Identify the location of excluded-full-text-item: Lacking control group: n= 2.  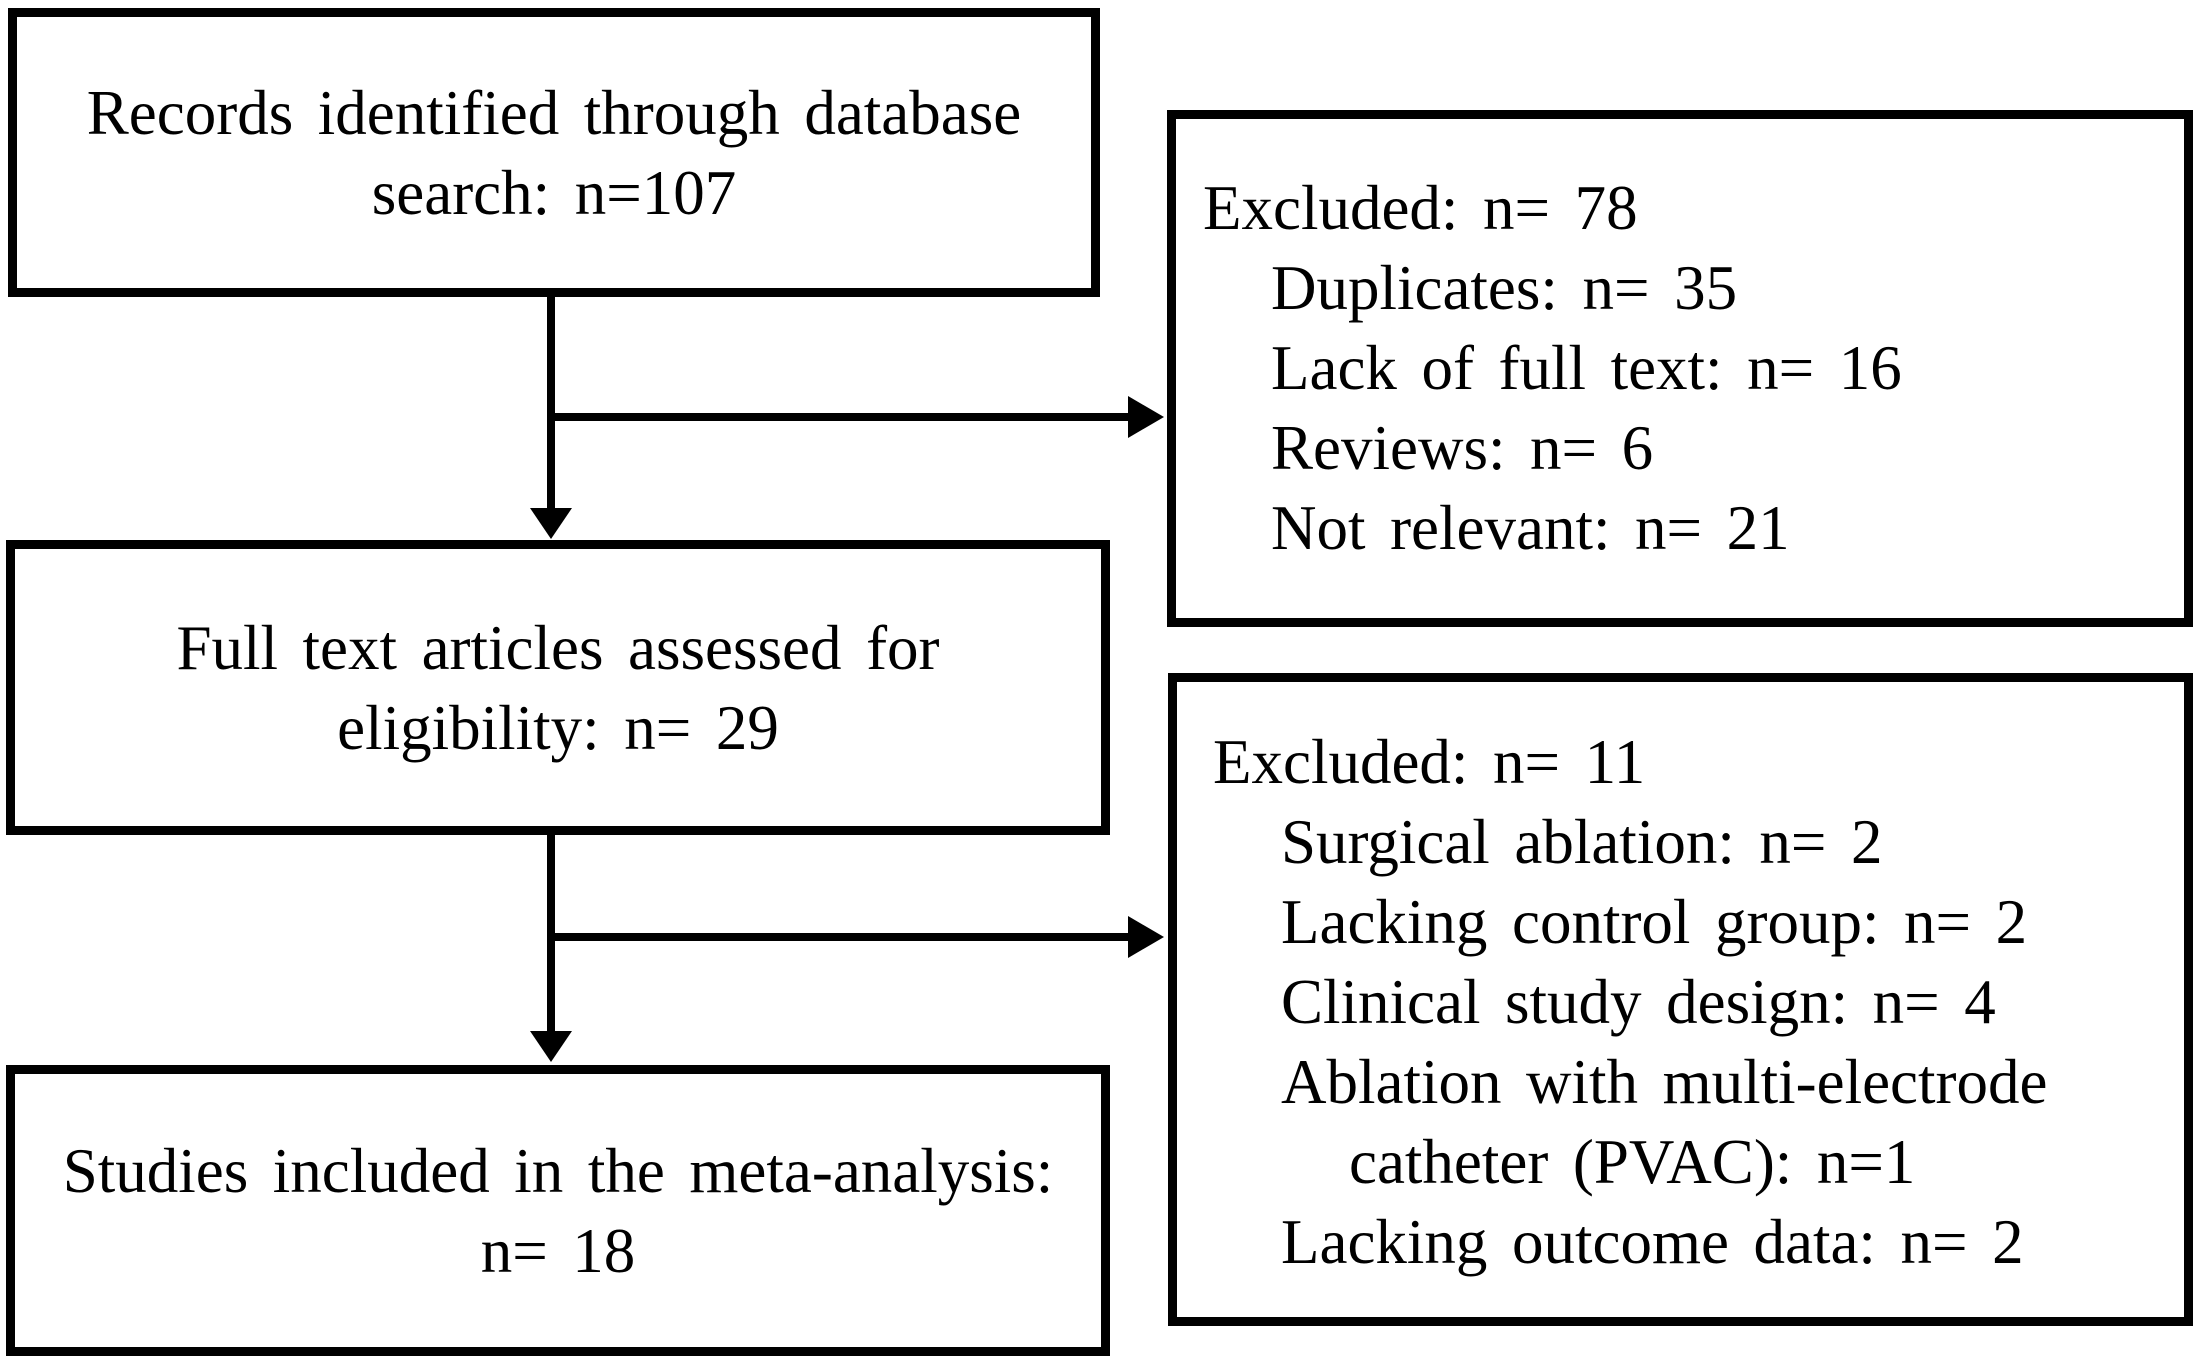
(1654, 922).